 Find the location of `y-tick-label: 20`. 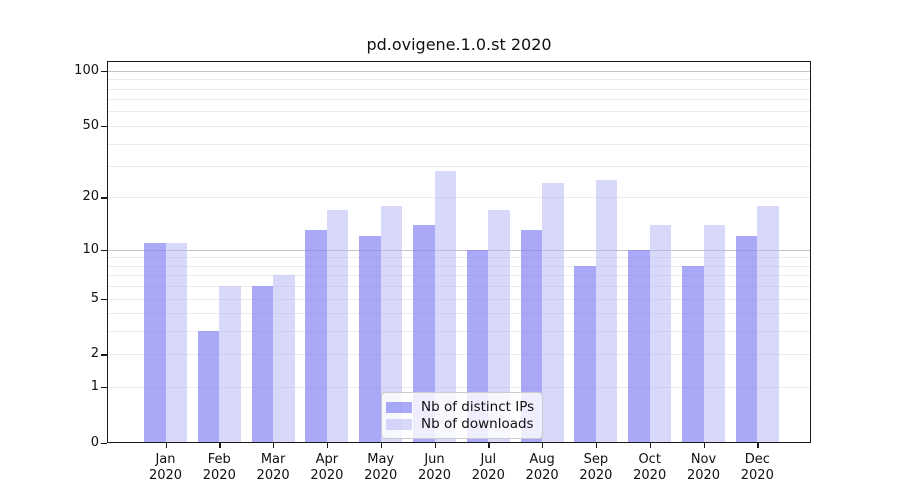

y-tick-label: 20 is located at coordinates (90, 197).